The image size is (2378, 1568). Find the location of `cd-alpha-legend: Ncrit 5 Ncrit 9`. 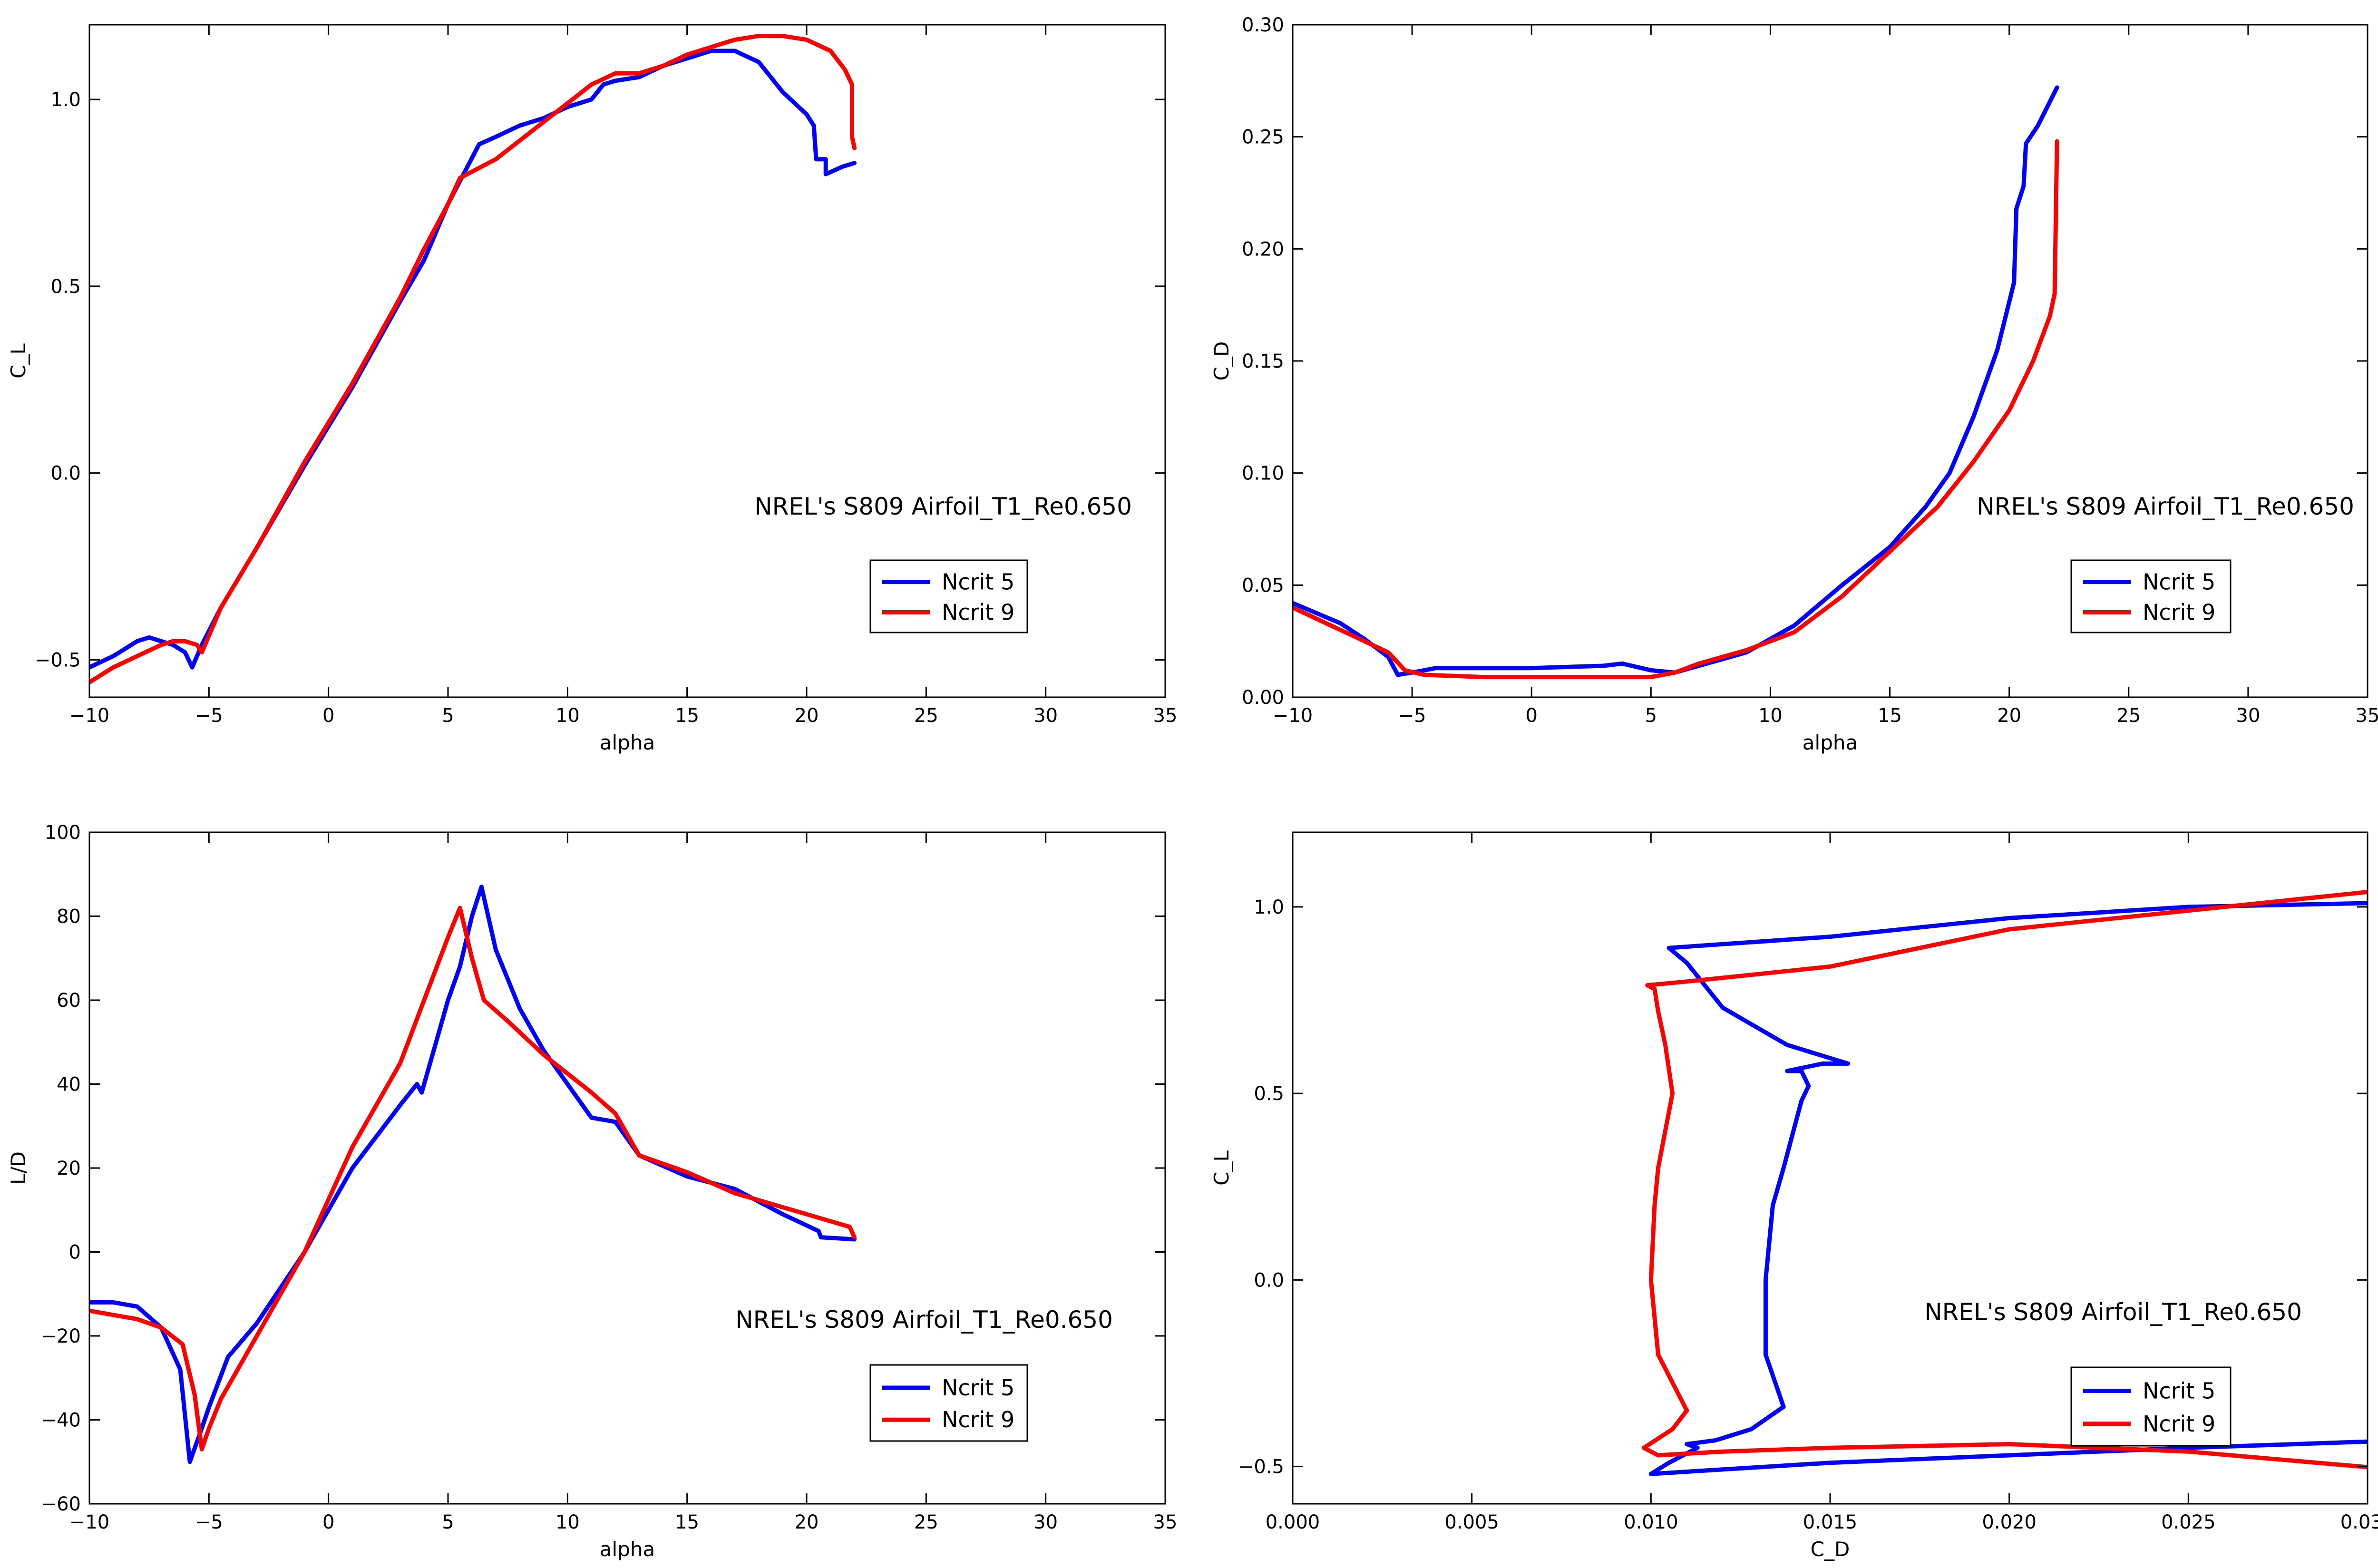

cd-alpha-legend: Ncrit 5 Ncrit 9 is located at coordinates (2151, 596).